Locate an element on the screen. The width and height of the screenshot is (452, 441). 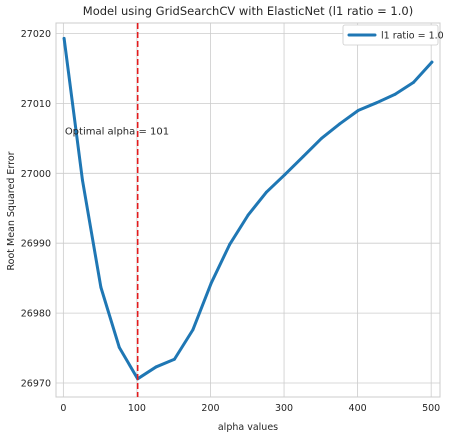
y-tick-label: 27010 is located at coordinates (36, 104).